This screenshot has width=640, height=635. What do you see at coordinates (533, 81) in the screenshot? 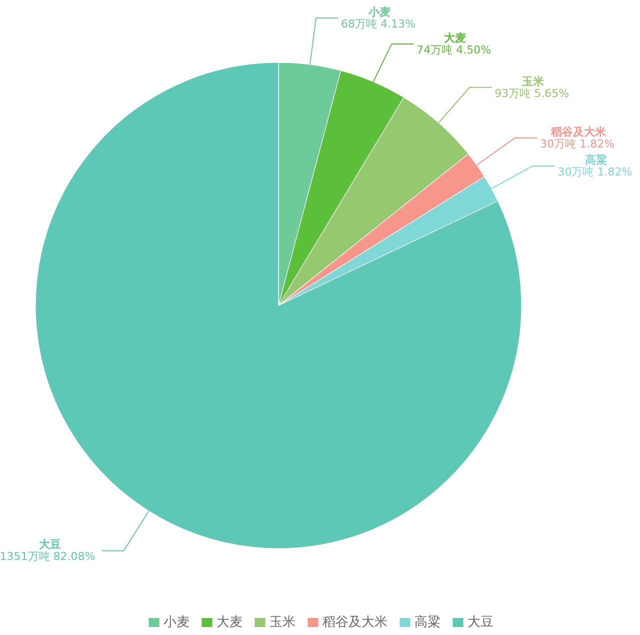
I see `slice-label: 玉米` at bounding box center [533, 81].